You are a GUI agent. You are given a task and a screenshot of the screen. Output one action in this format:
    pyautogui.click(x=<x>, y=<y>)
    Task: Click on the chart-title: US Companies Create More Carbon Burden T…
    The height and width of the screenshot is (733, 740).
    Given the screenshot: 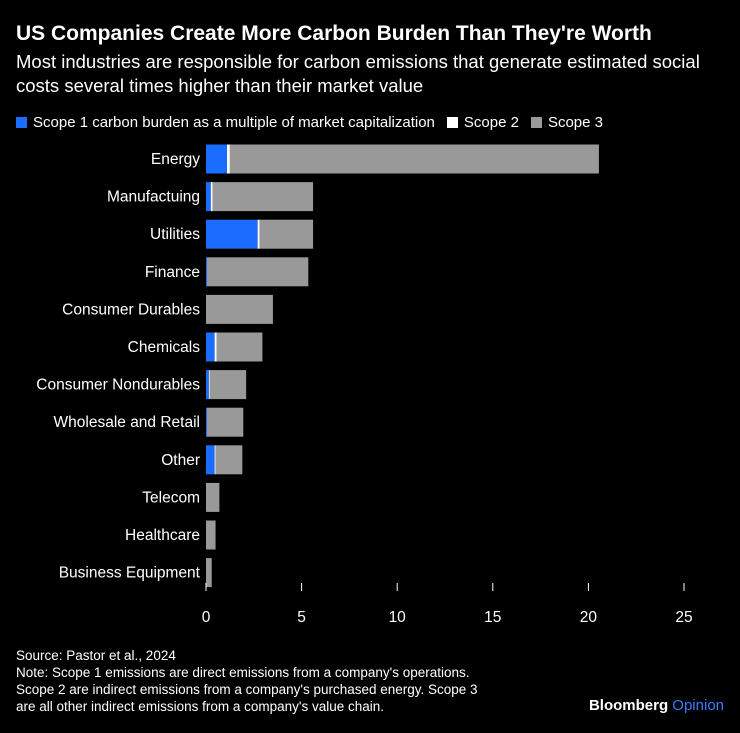 What is the action you would take?
    pyautogui.click(x=334, y=33)
    